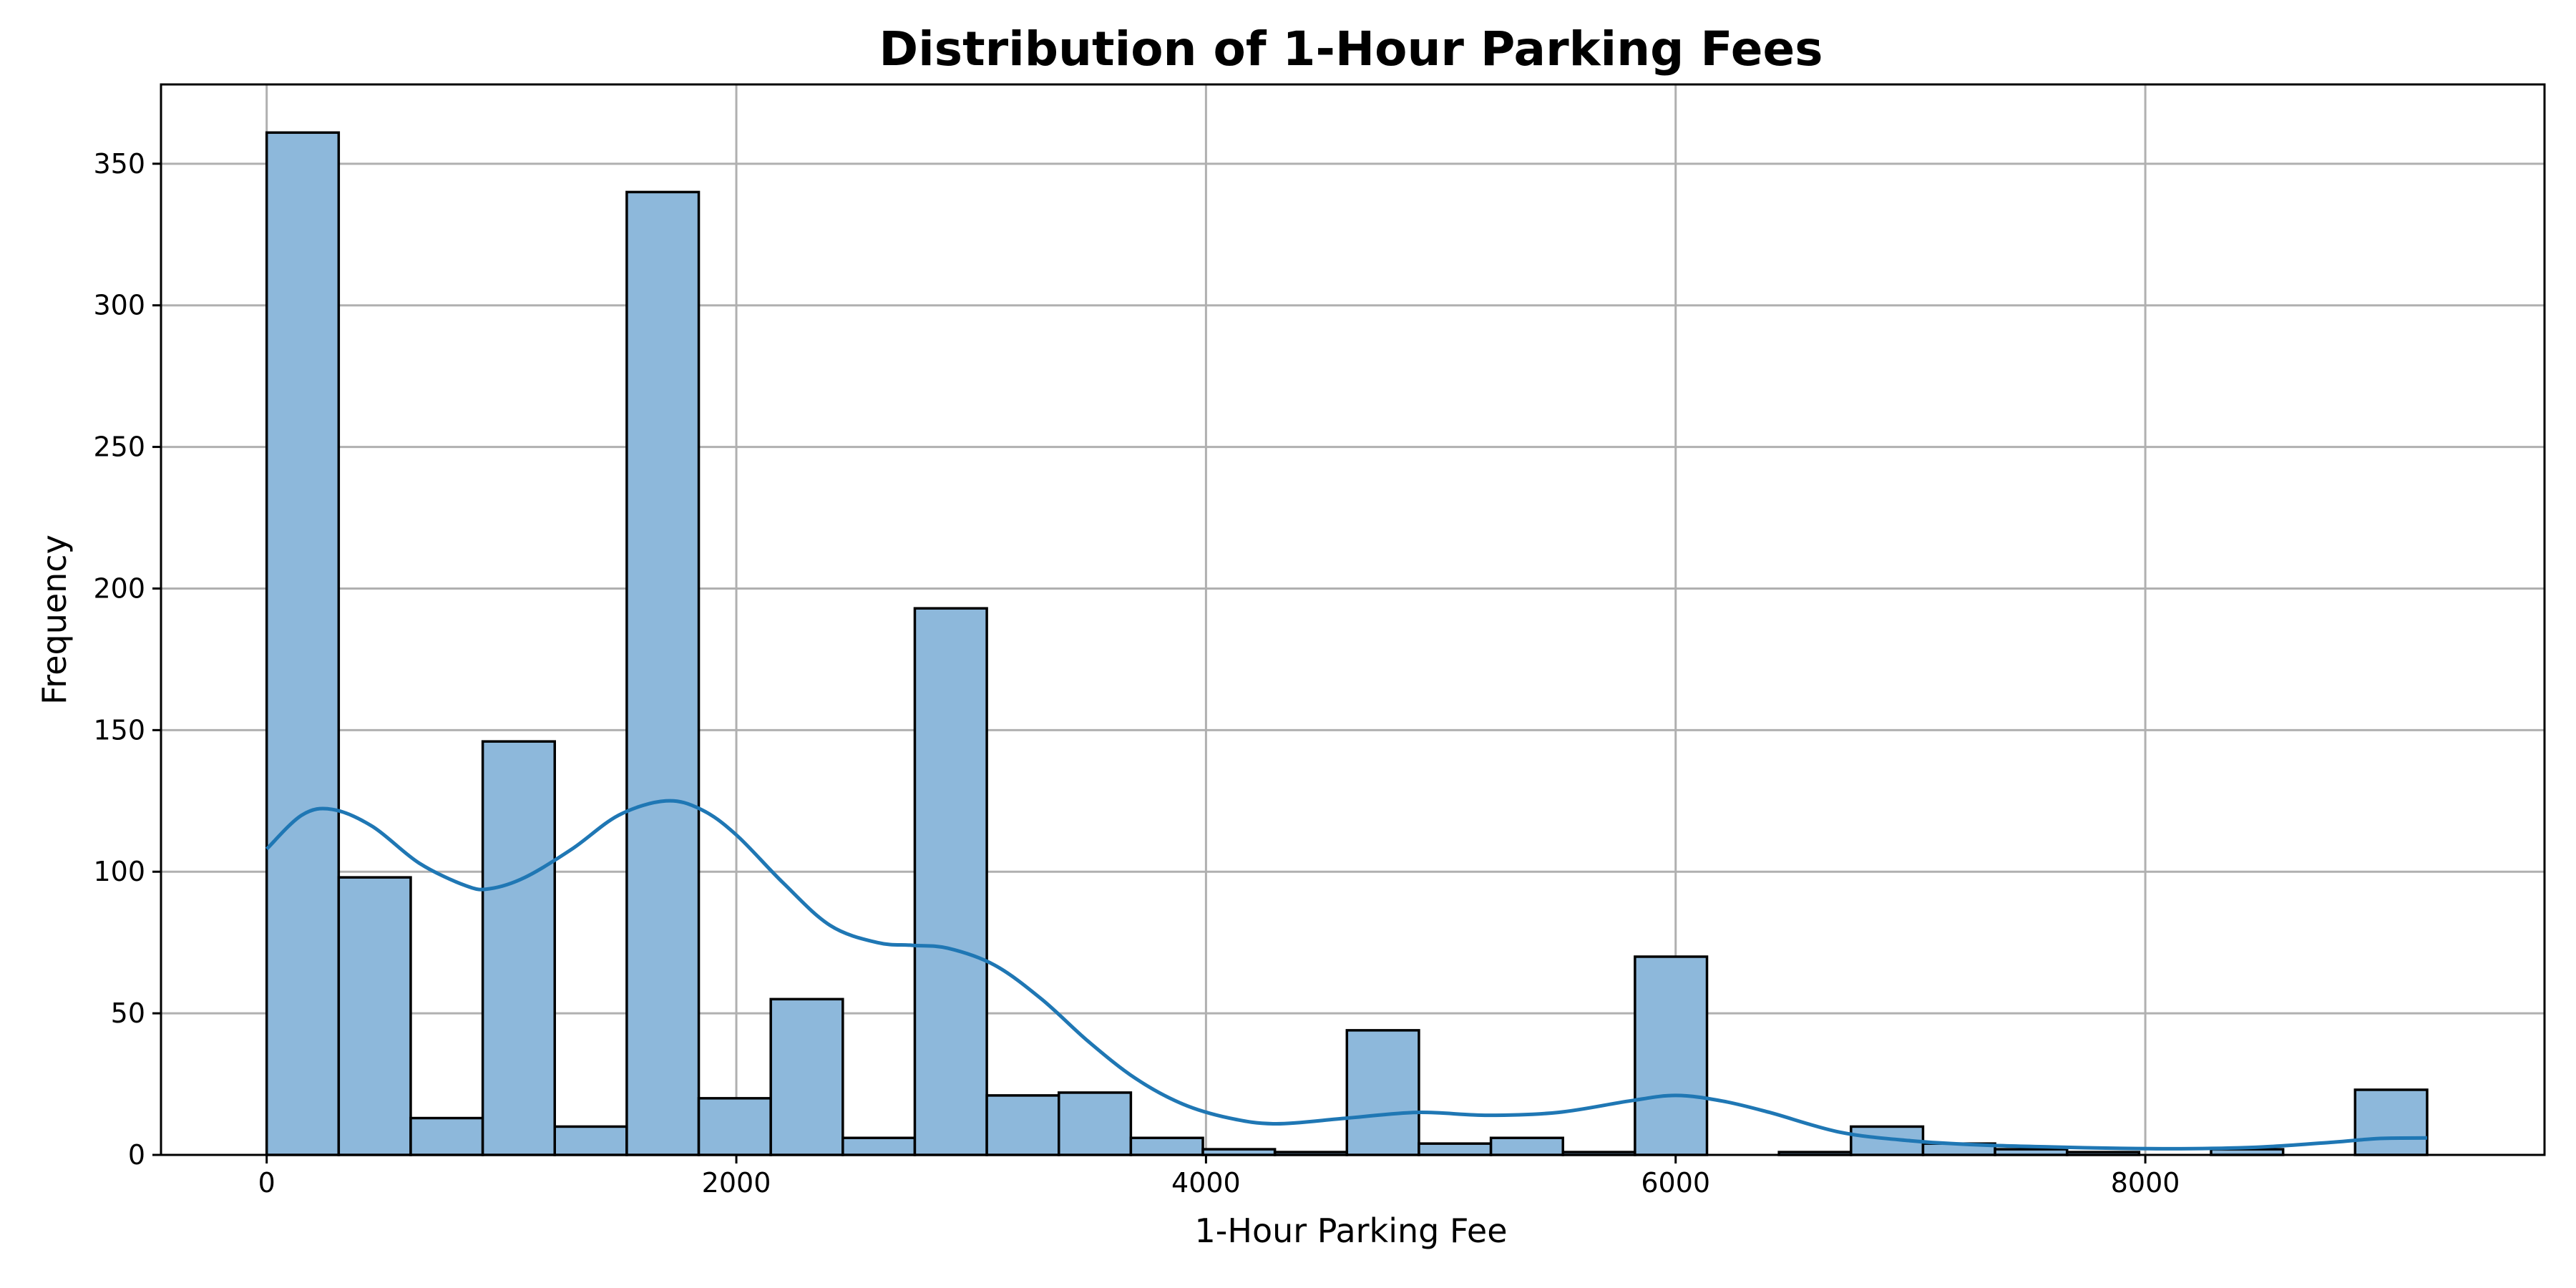  What do you see at coordinates (127, 659) in the screenshot?
I see `y-axis-ticks: 0 50 100 150 200 250 300 350` at bounding box center [127, 659].